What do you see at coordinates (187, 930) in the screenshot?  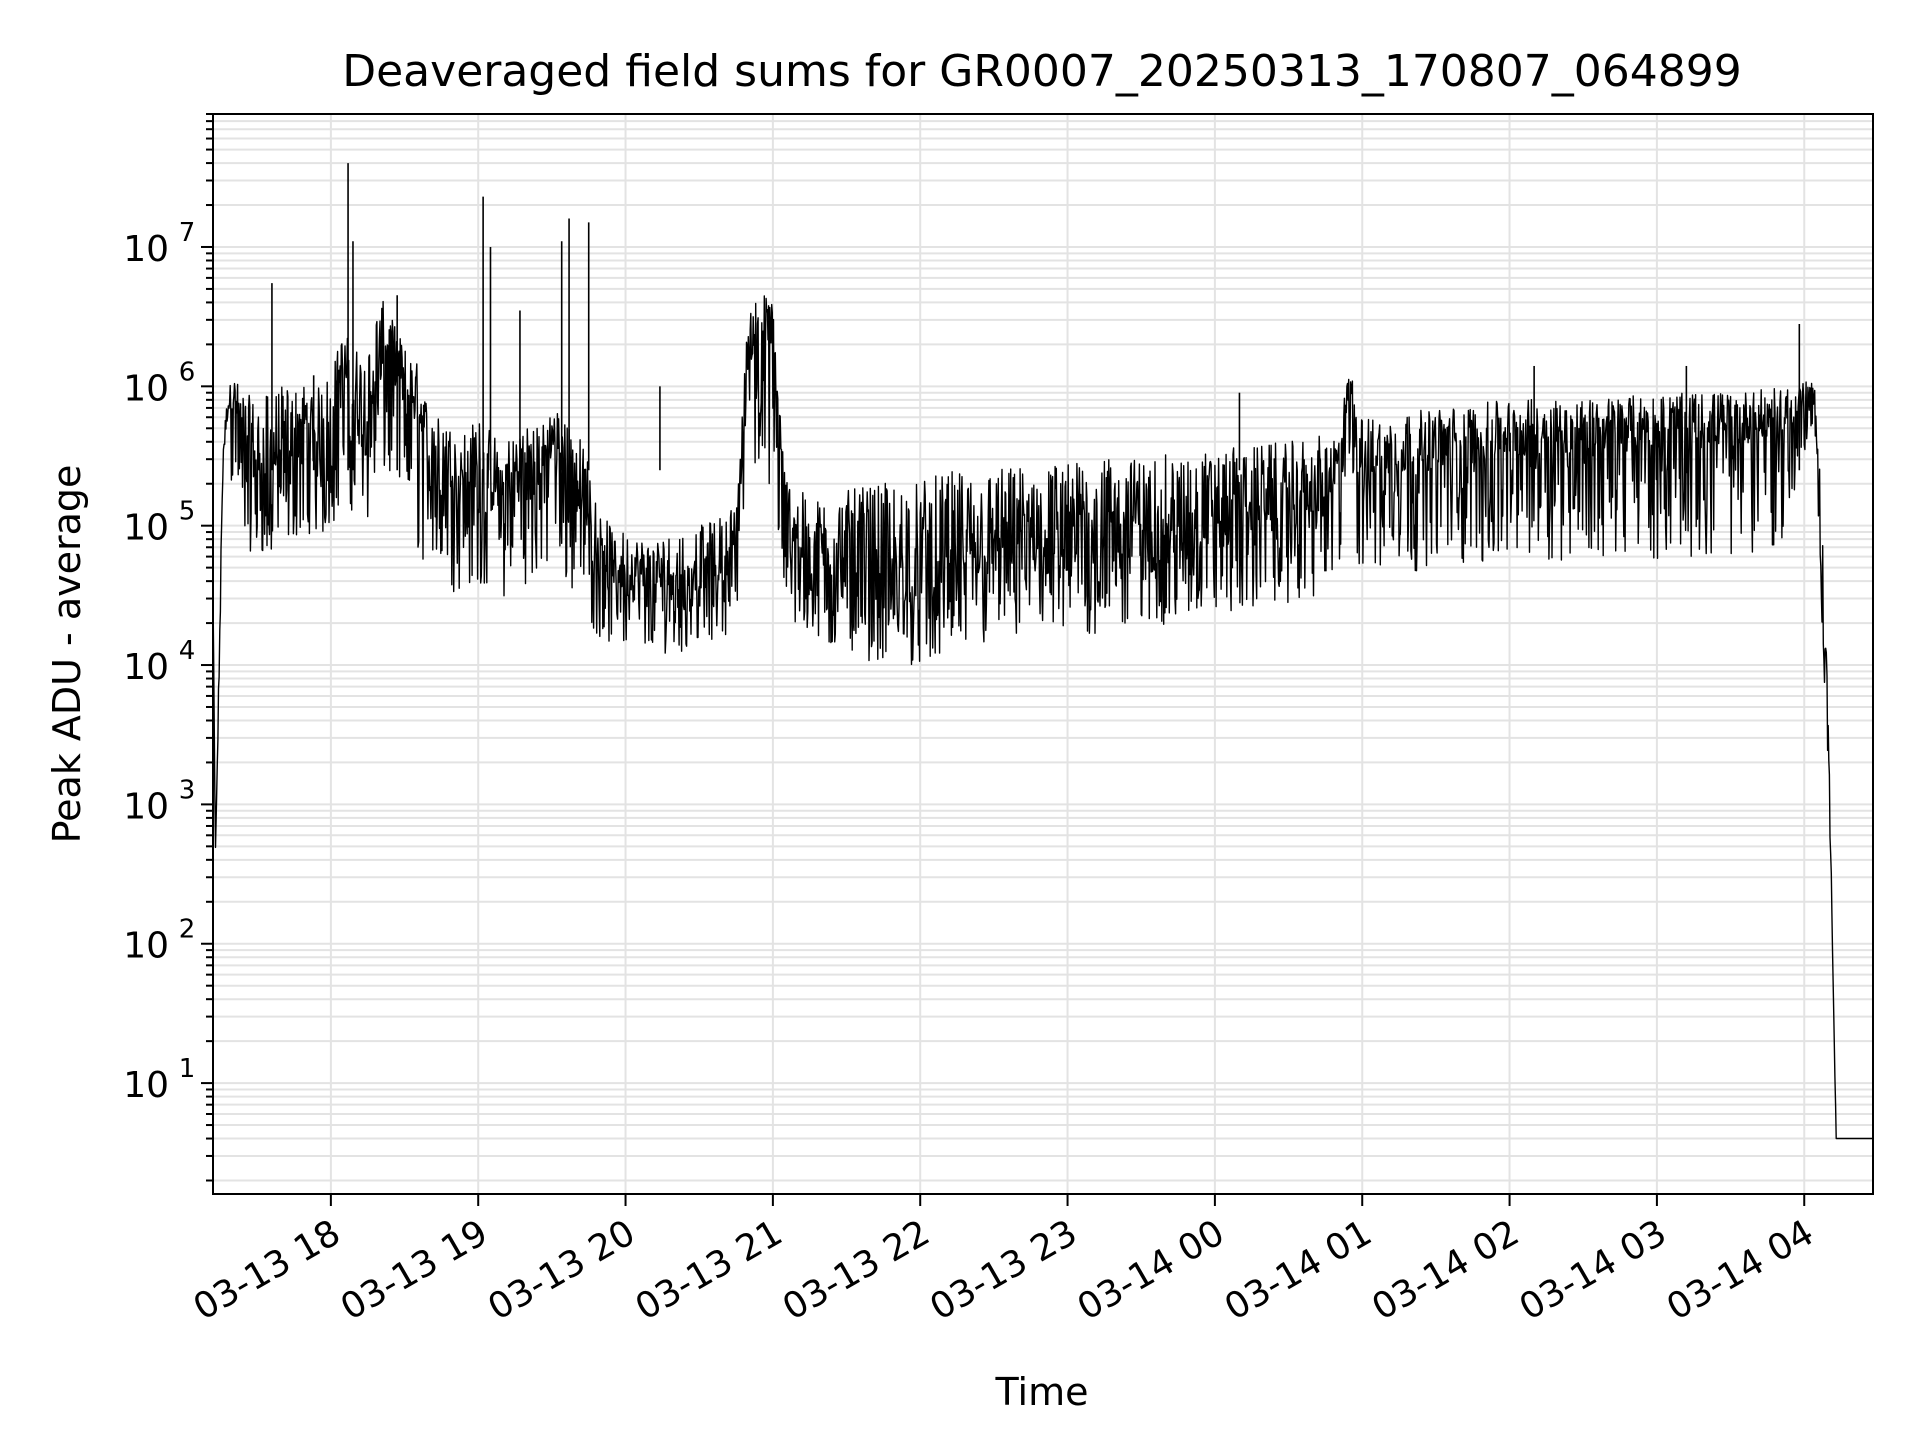 I see `y-tick-exponent: 2` at bounding box center [187, 930].